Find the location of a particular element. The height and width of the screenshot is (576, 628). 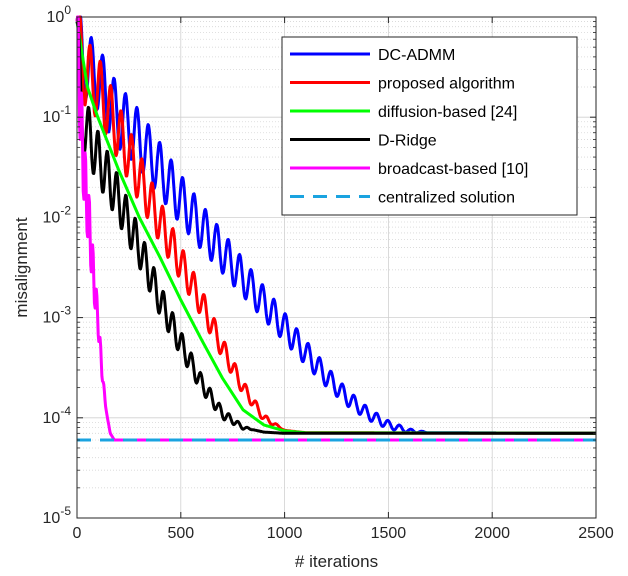

x-tick-label: 2000 is located at coordinates (492, 533).